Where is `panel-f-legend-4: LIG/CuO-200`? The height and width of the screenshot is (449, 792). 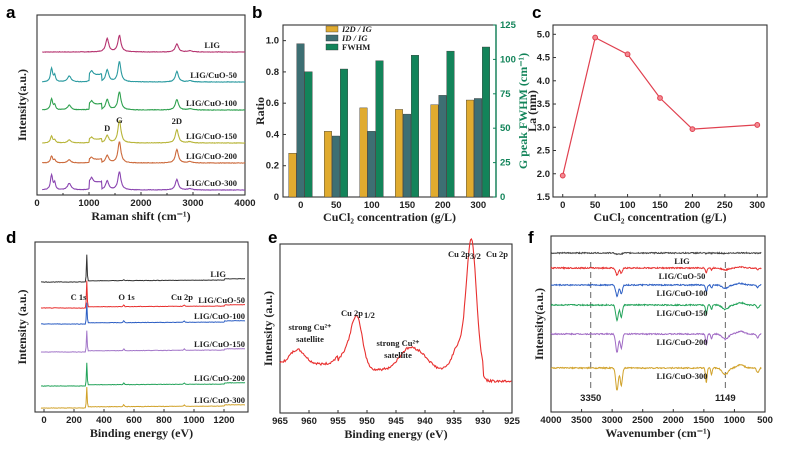
panel-f-legend-4: LIG/CuO-200 is located at coordinates (681, 342).